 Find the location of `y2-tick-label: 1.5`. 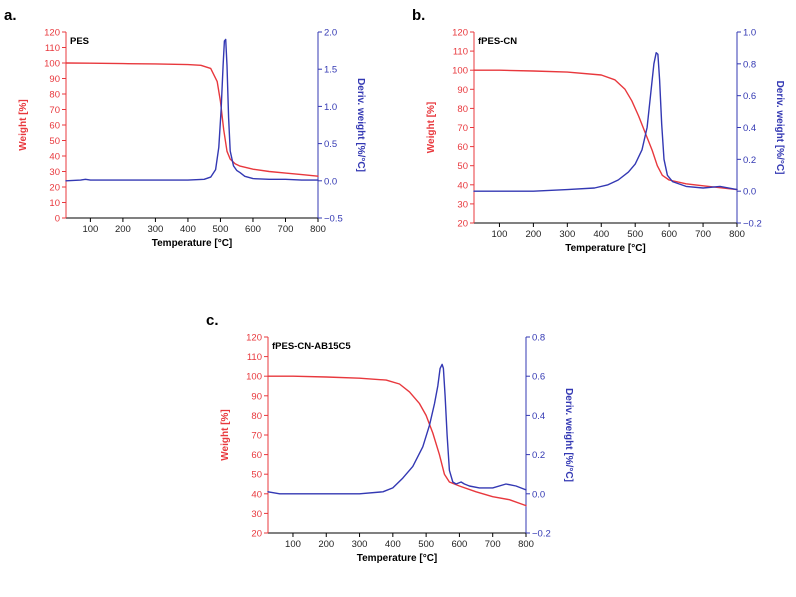

y2-tick-label: 1.5 is located at coordinates (330, 70).